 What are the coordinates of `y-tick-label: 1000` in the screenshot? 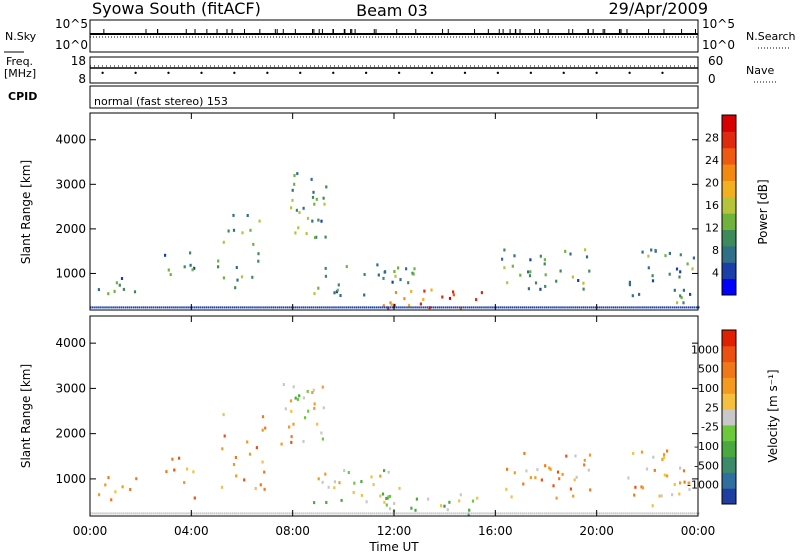 It's located at (70, 273).